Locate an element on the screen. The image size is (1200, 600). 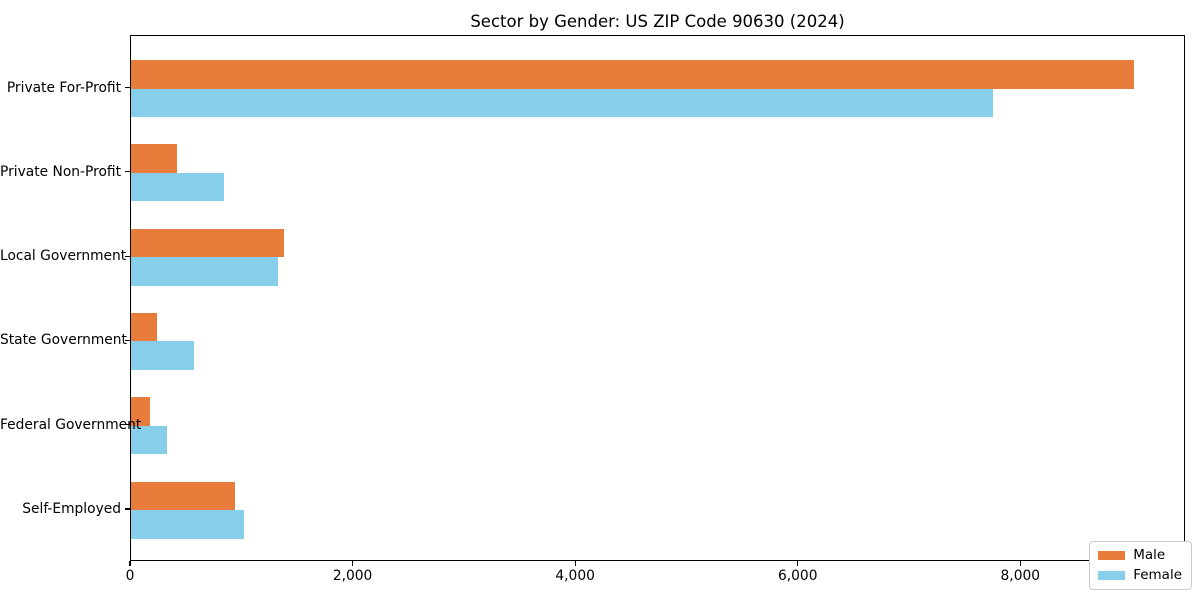
legend-swatch-female is located at coordinates (1112, 575).